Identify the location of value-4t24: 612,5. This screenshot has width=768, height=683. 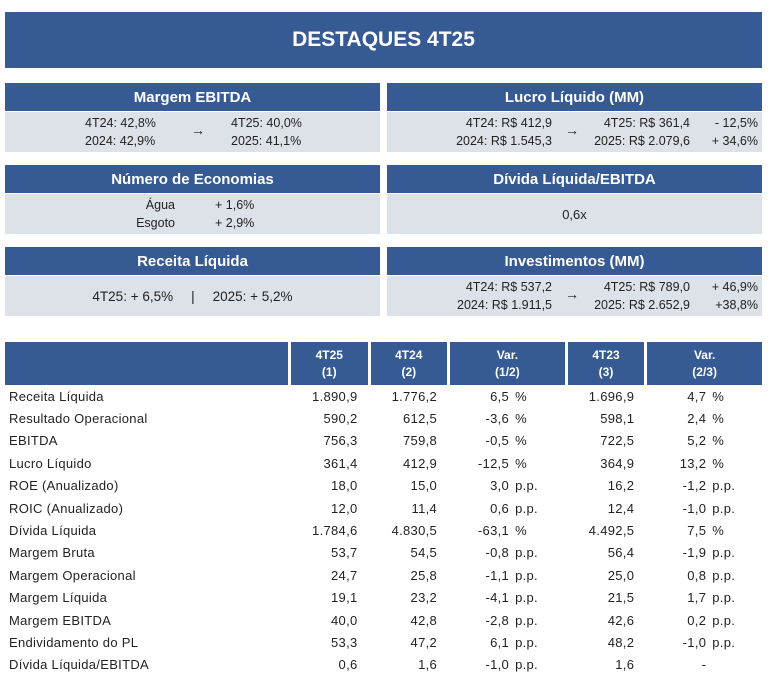
(420, 419).